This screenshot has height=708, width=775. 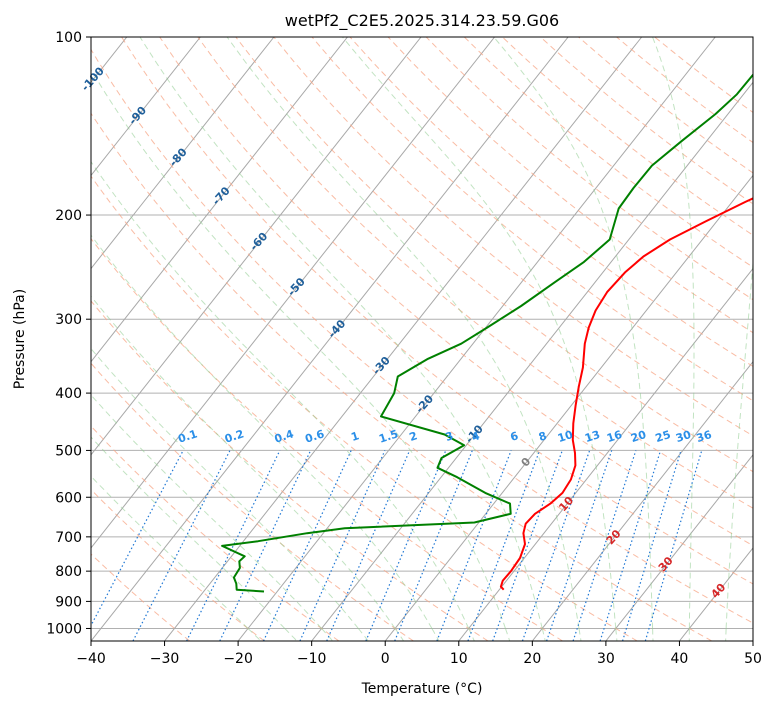 What do you see at coordinates (385, 659) in the screenshot?
I see `x-tick-label: 0` at bounding box center [385, 659].